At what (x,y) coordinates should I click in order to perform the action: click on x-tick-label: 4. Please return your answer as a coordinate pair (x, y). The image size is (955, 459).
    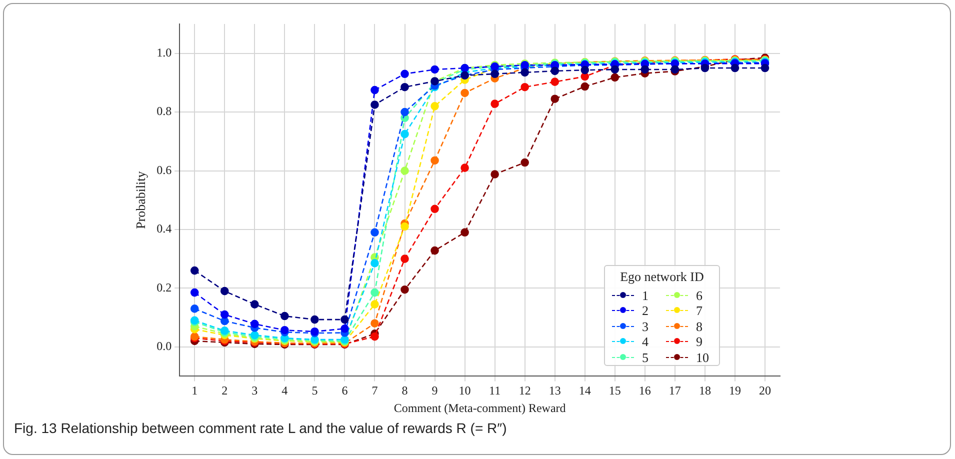
    Looking at the image, I should click on (285, 391).